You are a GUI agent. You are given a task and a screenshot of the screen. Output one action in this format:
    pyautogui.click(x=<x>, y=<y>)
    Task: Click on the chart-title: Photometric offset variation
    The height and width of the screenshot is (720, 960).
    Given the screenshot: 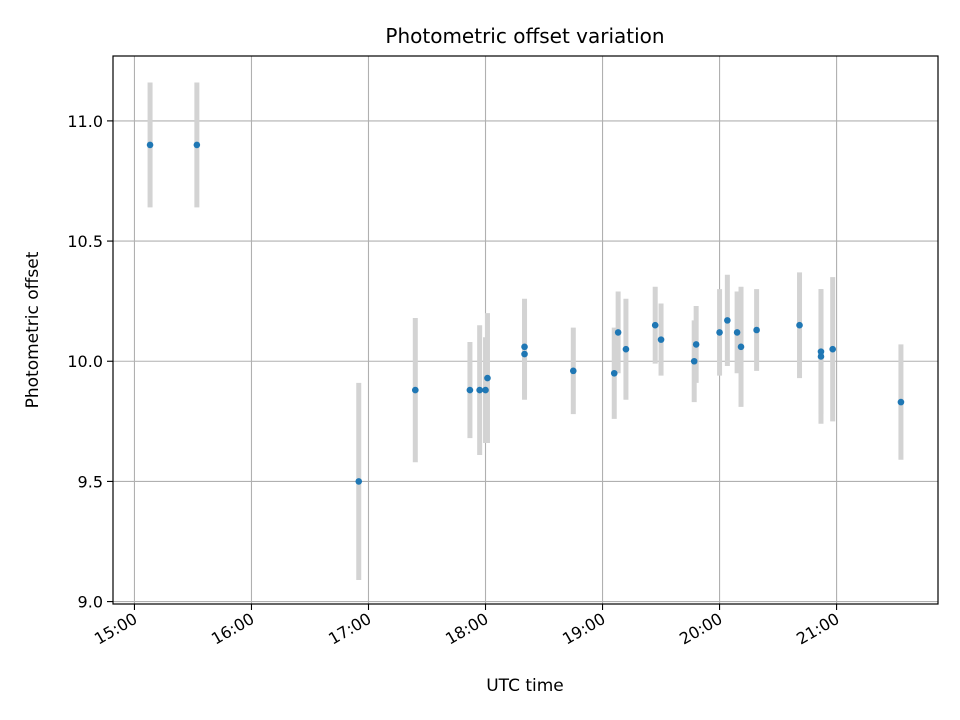 What is the action you would take?
    pyautogui.click(x=524, y=36)
    